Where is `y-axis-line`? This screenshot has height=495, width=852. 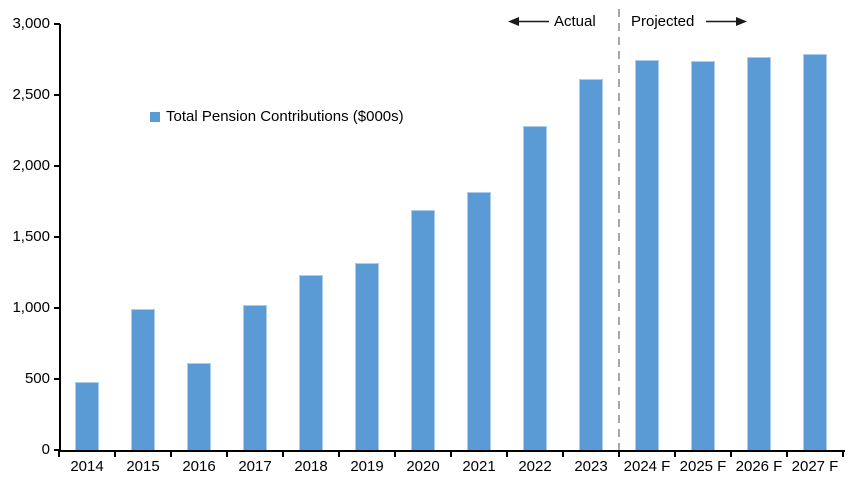
y-axis-line is located at coordinates (60, 238).